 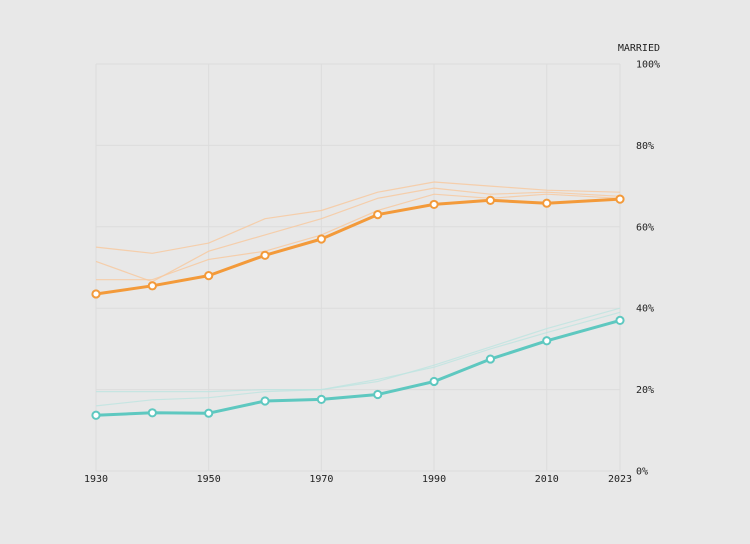 What do you see at coordinates (639, 48) in the screenshot?
I see `y-axis-title: MARRIED` at bounding box center [639, 48].